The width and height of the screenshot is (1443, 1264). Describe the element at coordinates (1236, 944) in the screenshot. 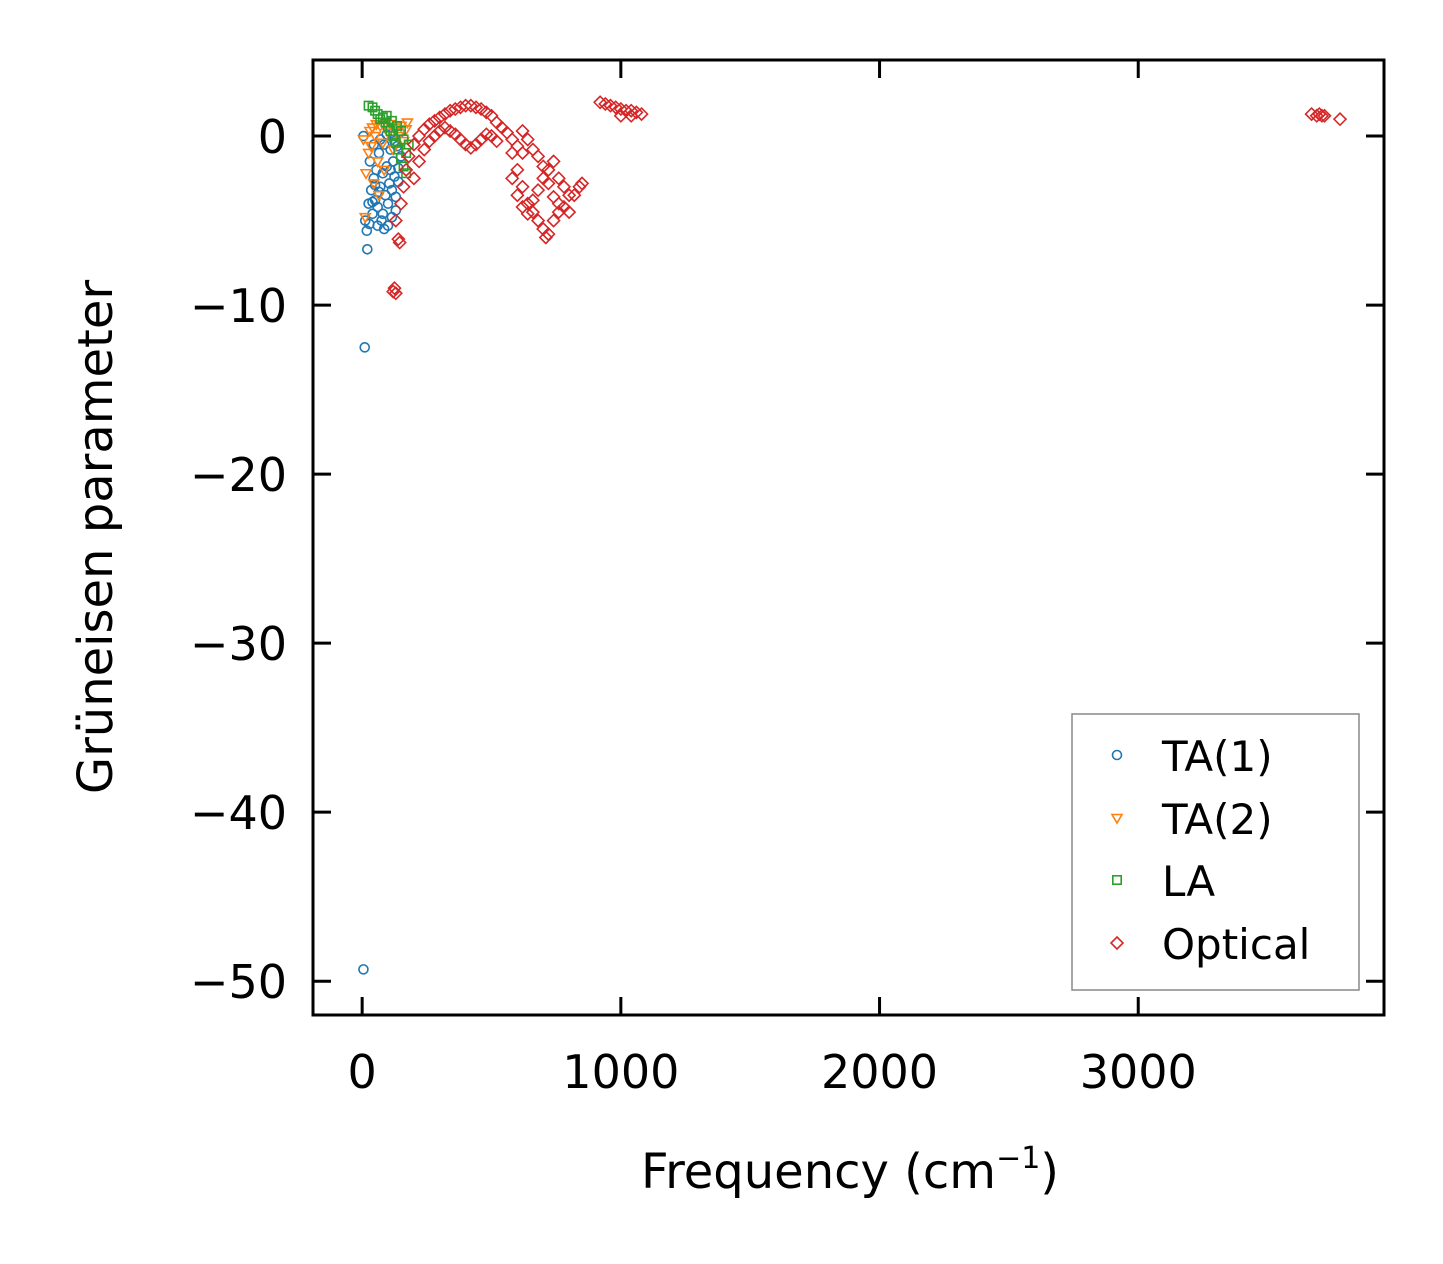

I see `legend-label: Optical` at that location.